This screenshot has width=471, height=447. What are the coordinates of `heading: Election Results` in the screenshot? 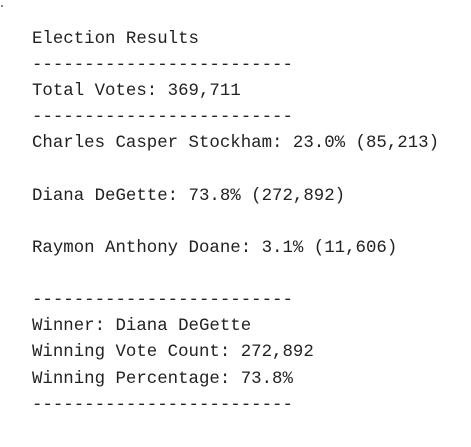 It's located at (115, 39).